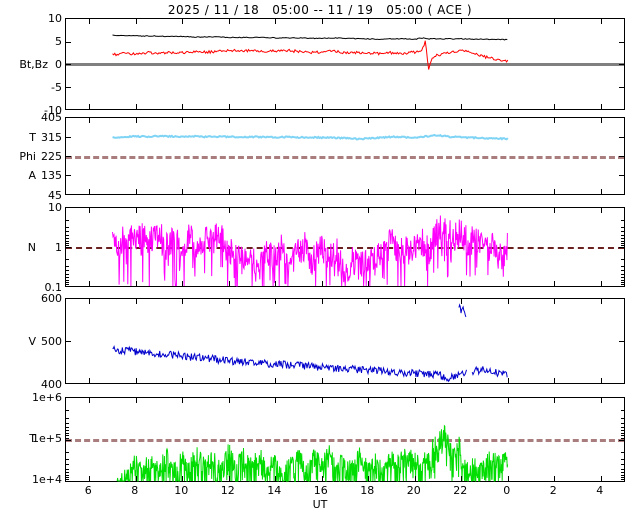  What do you see at coordinates (51, 384) in the screenshot?
I see `ytick-p4-2: 400` at bounding box center [51, 384].